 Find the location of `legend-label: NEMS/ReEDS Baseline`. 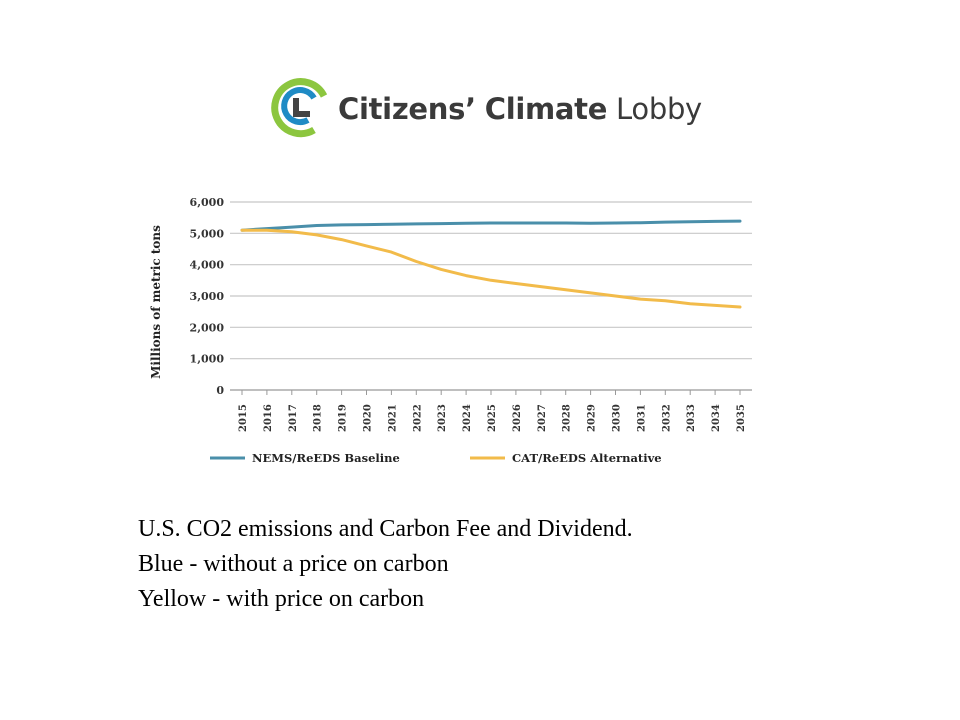

legend-label: NEMS/ReEDS Baseline is located at coordinates (326, 458).